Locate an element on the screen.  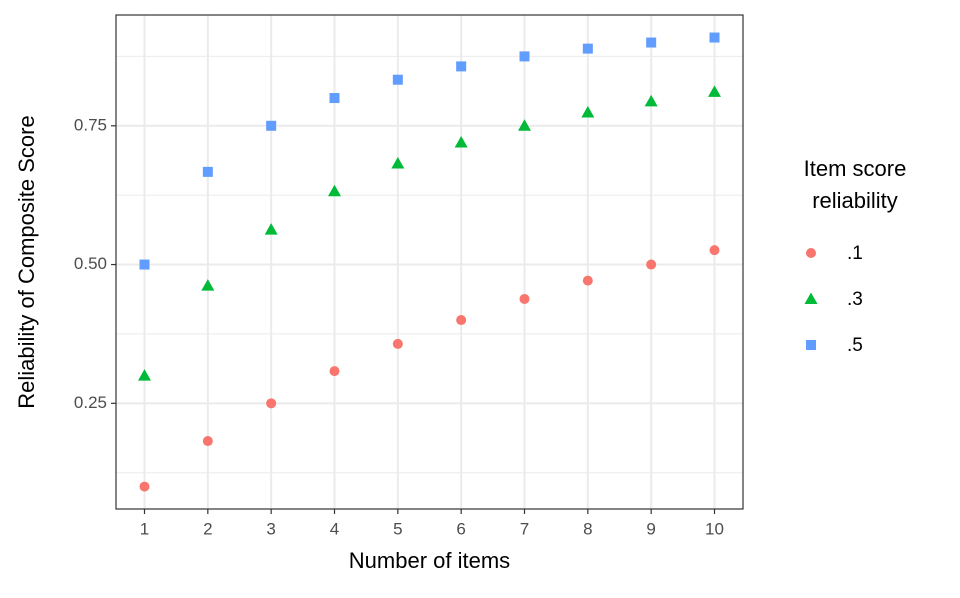
x-tick-label: 6 is located at coordinates (460, 528).